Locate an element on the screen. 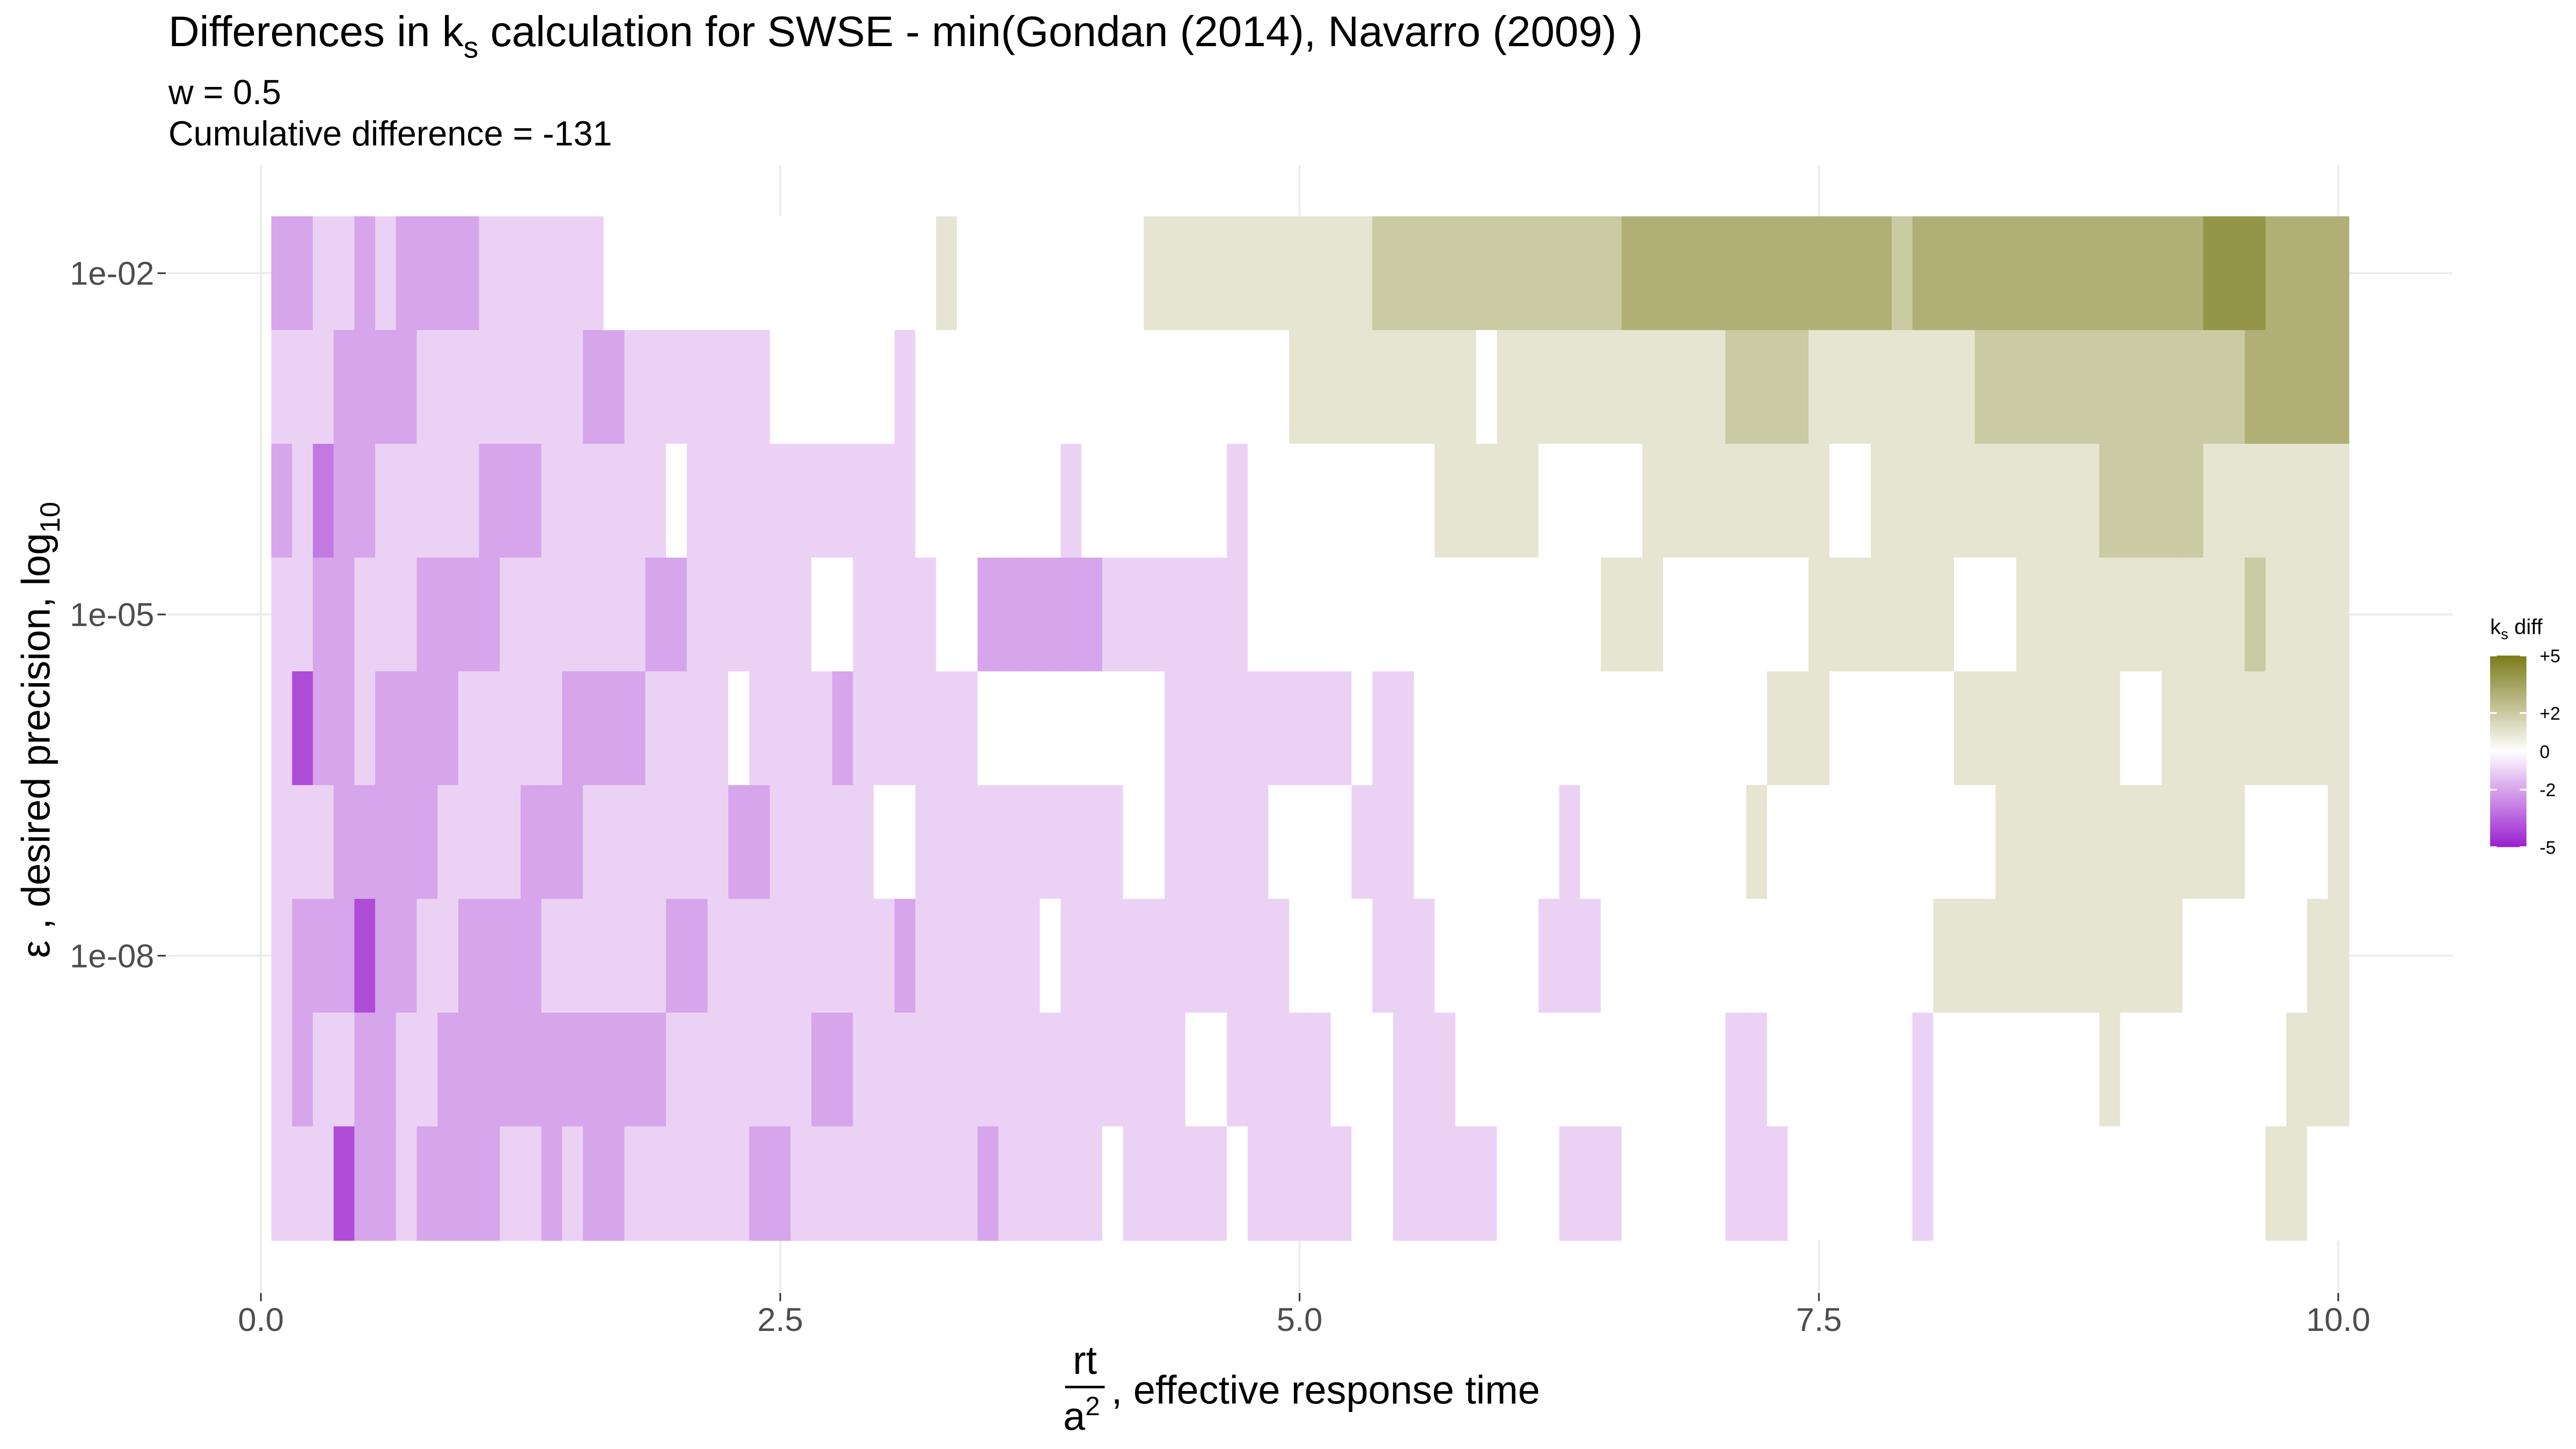 The width and height of the screenshot is (2576, 1449). x-tick-label: 10.0 is located at coordinates (2338, 1319).